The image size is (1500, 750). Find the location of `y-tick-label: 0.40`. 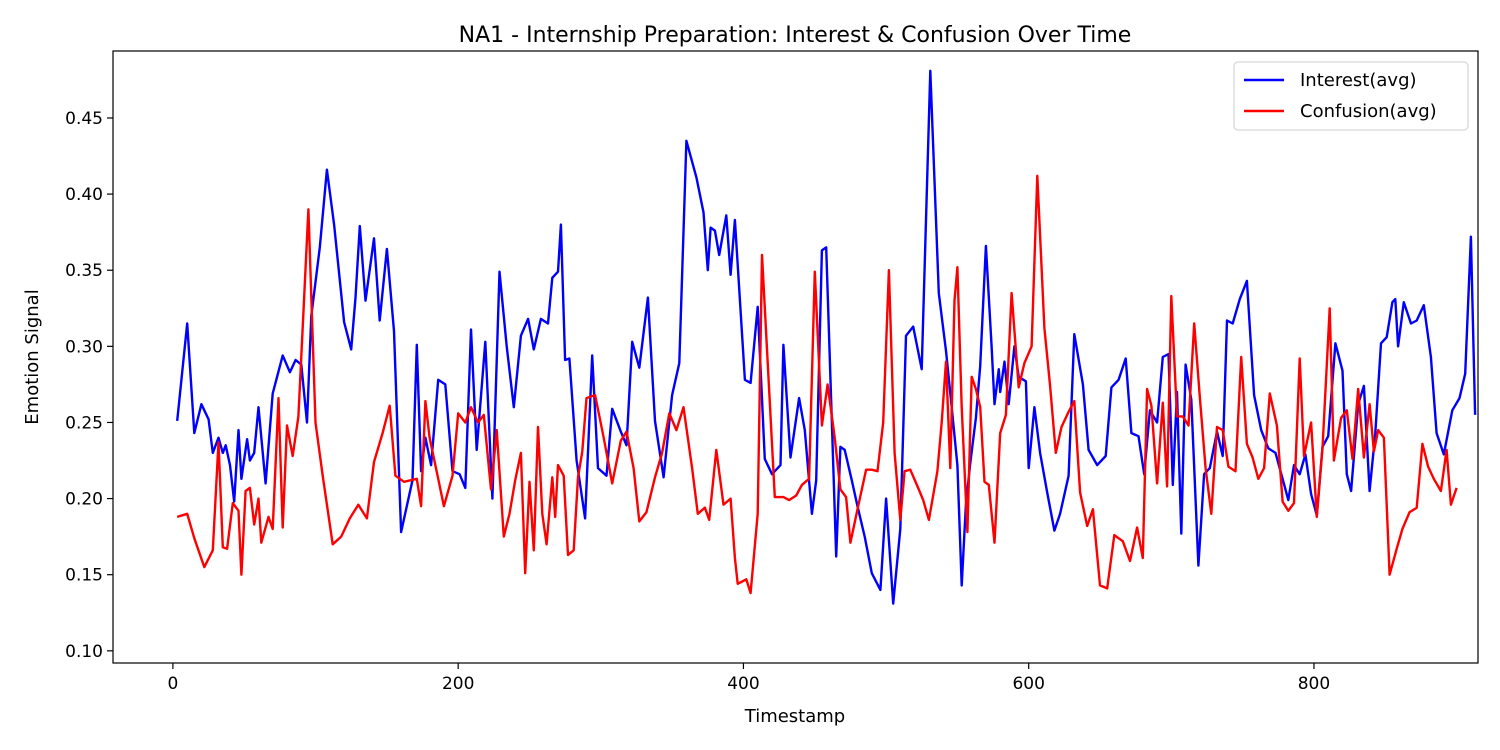

y-tick-label: 0.40 is located at coordinates (84, 195).